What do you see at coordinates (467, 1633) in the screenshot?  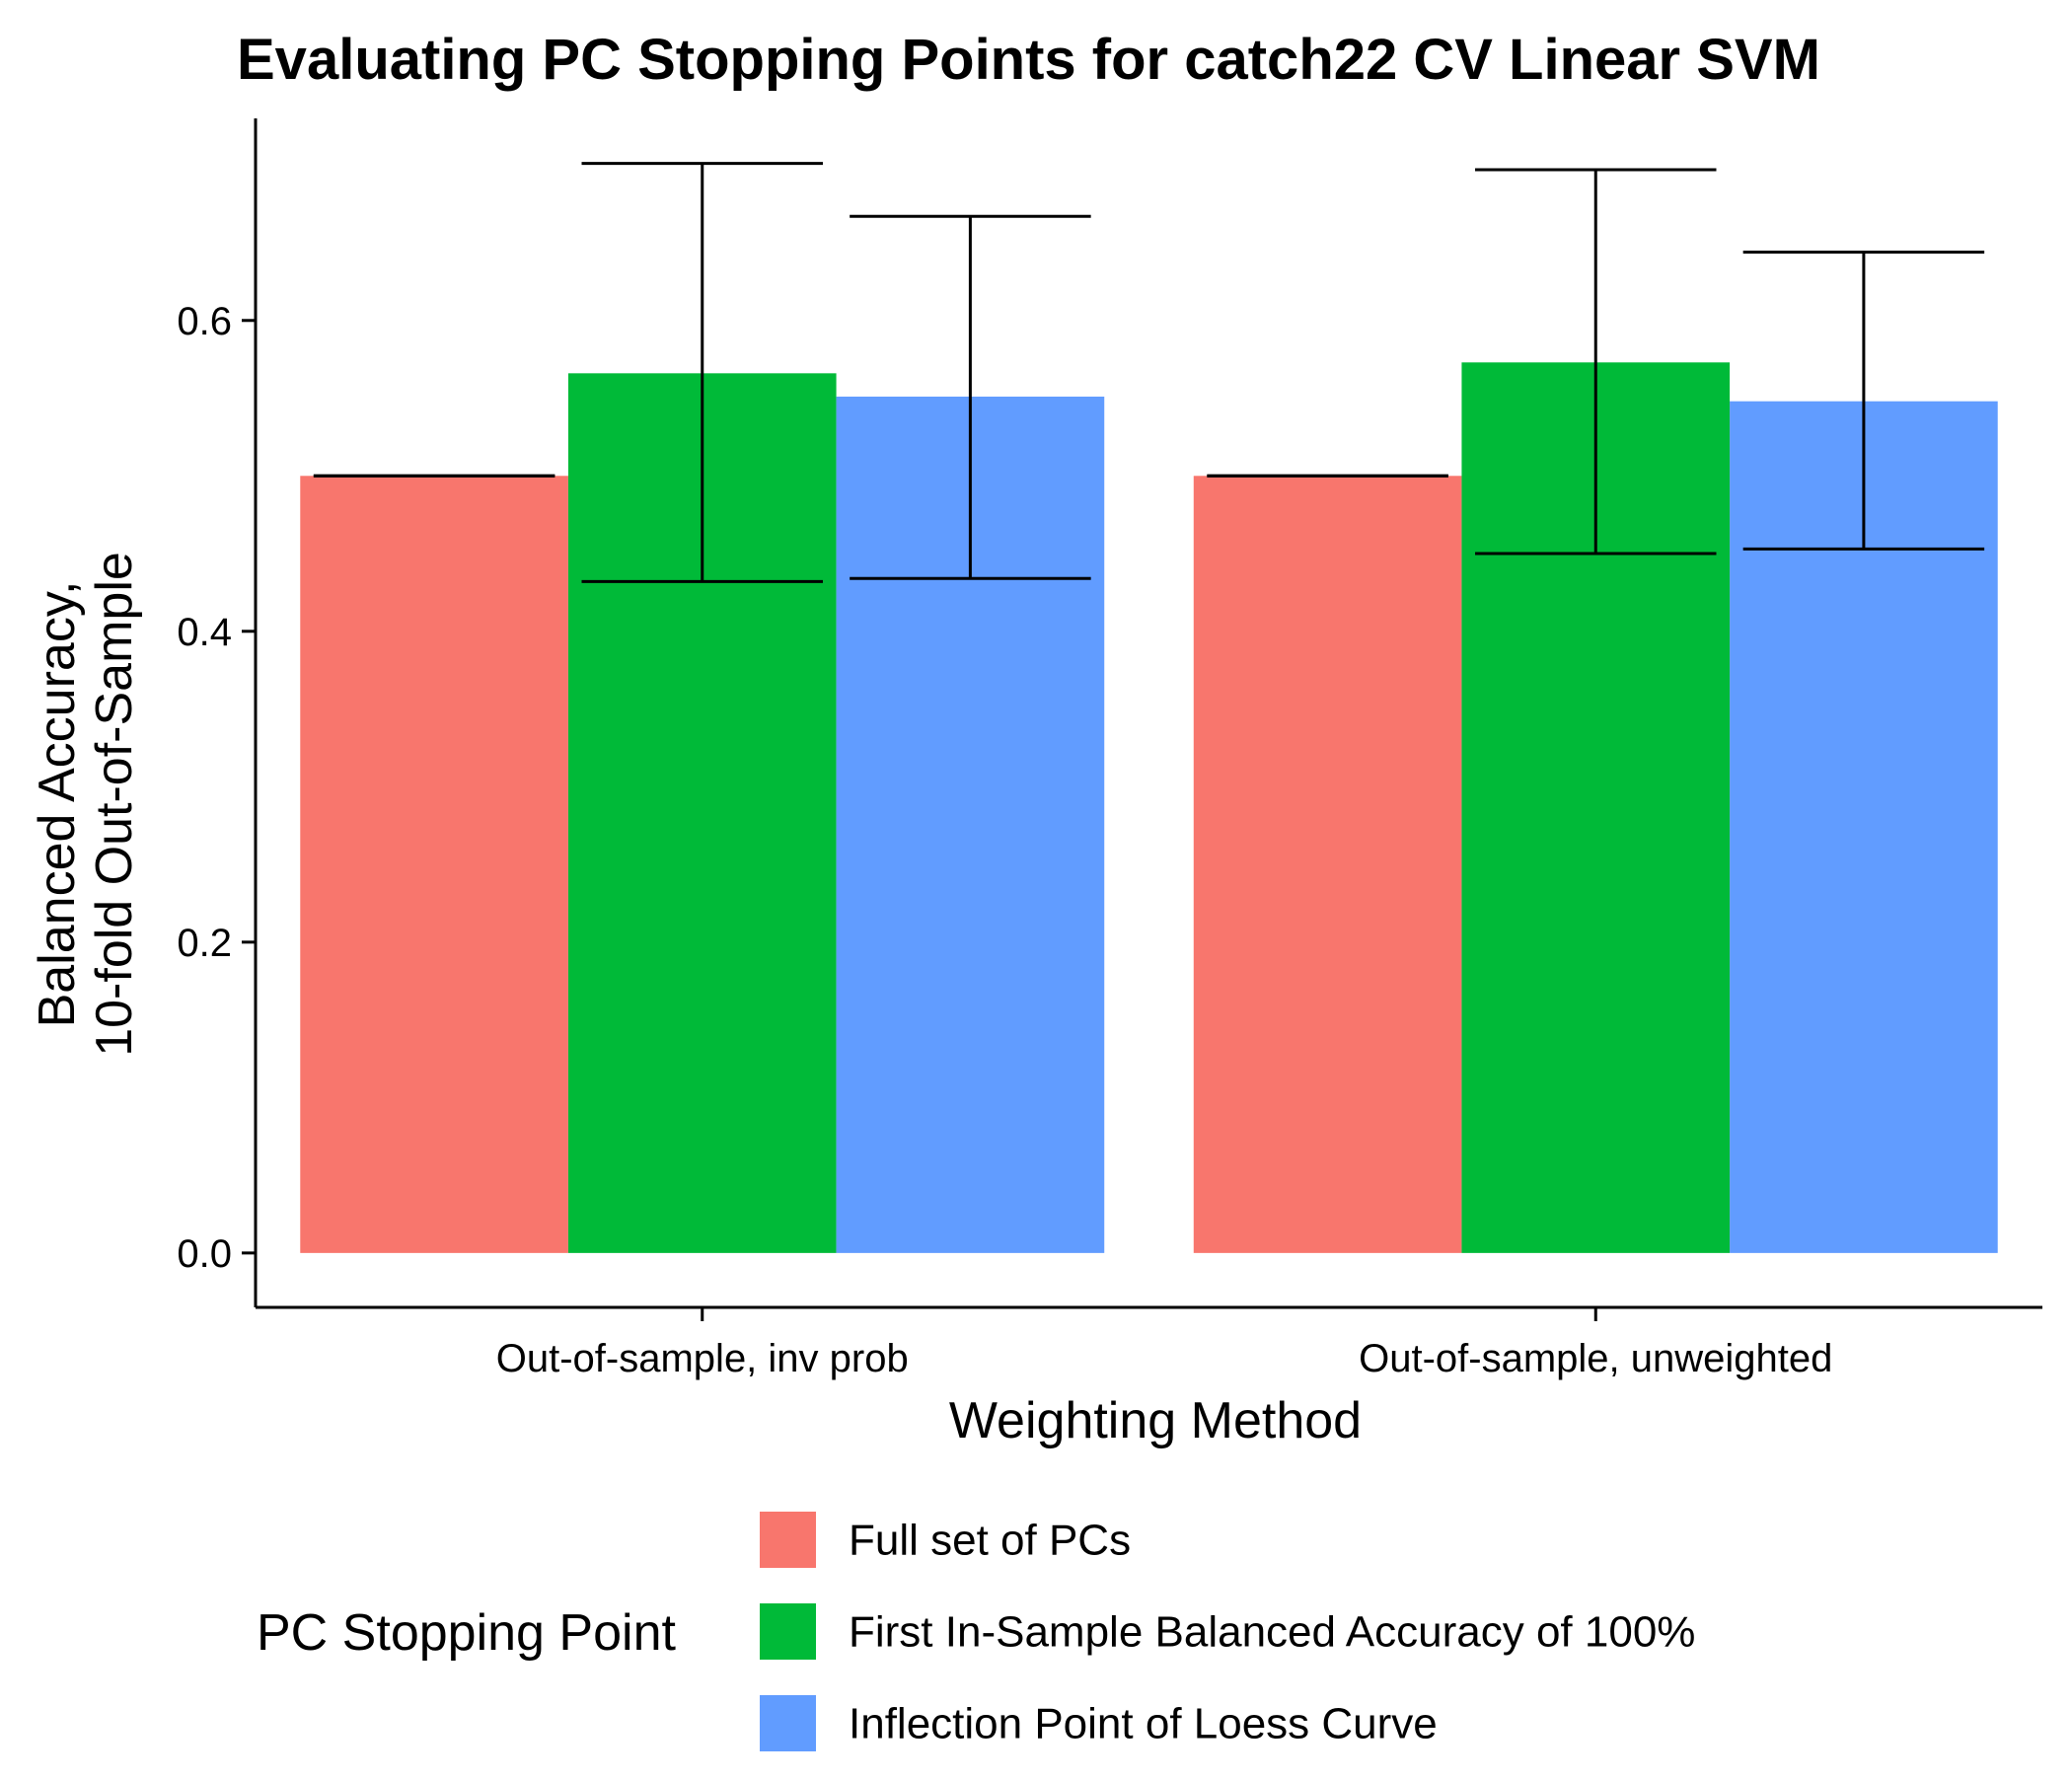 I see `legend-title: PC Stopping Point` at bounding box center [467, 1633].